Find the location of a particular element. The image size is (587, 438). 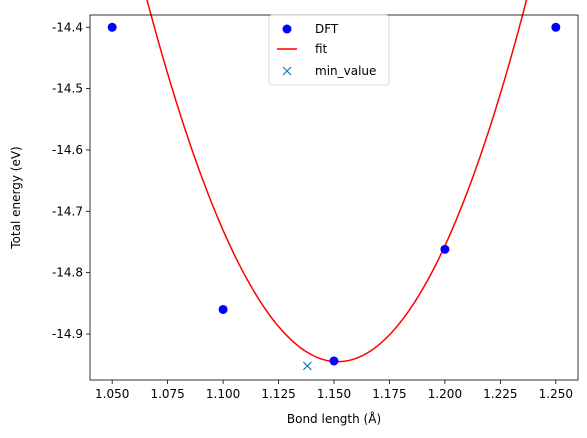

x-axis-label: Bond length (Å) is located at coordinates (334, 418).